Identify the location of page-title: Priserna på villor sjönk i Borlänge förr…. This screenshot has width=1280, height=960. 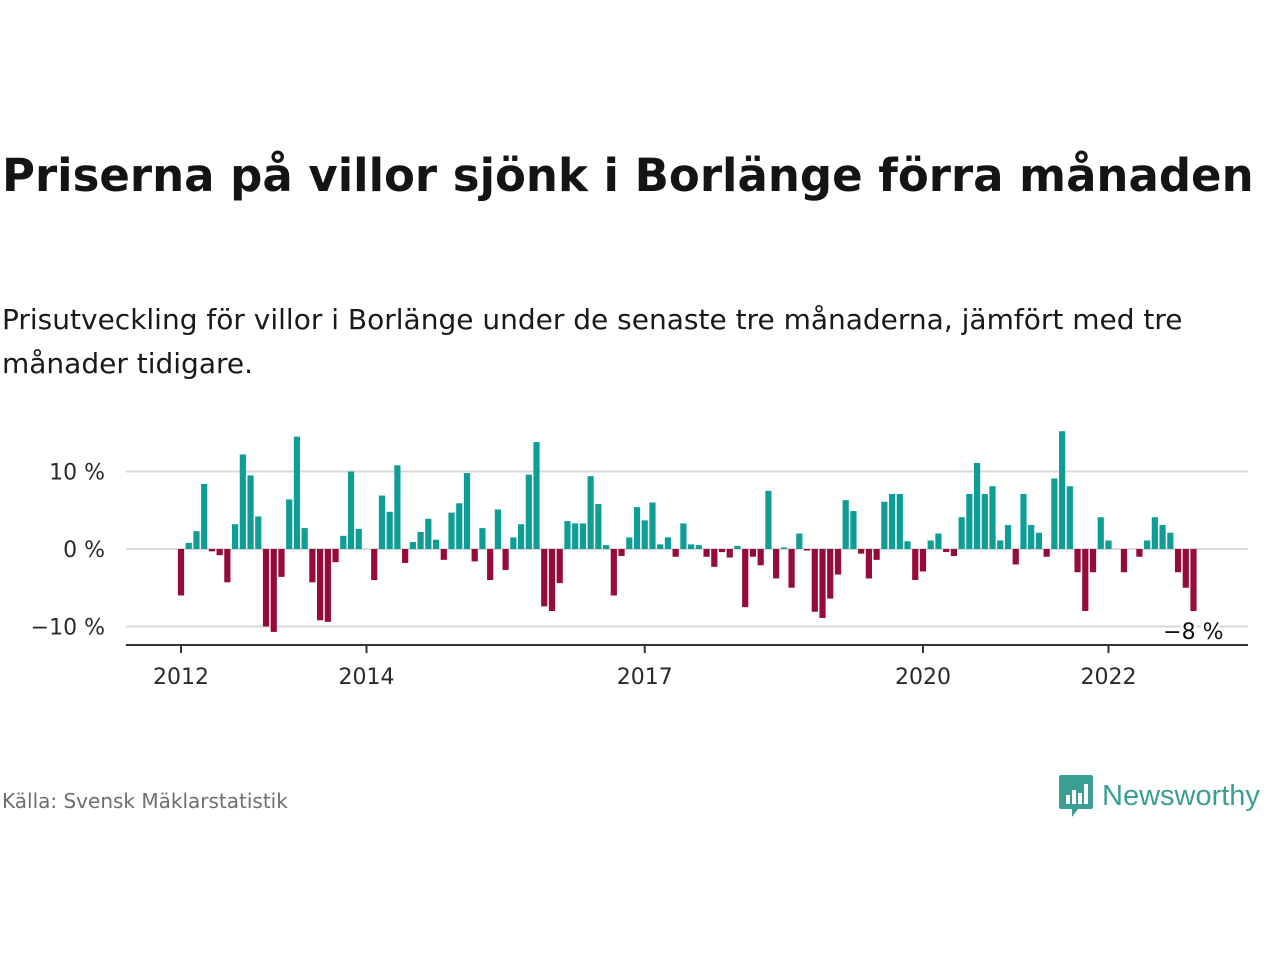
(628, 175).